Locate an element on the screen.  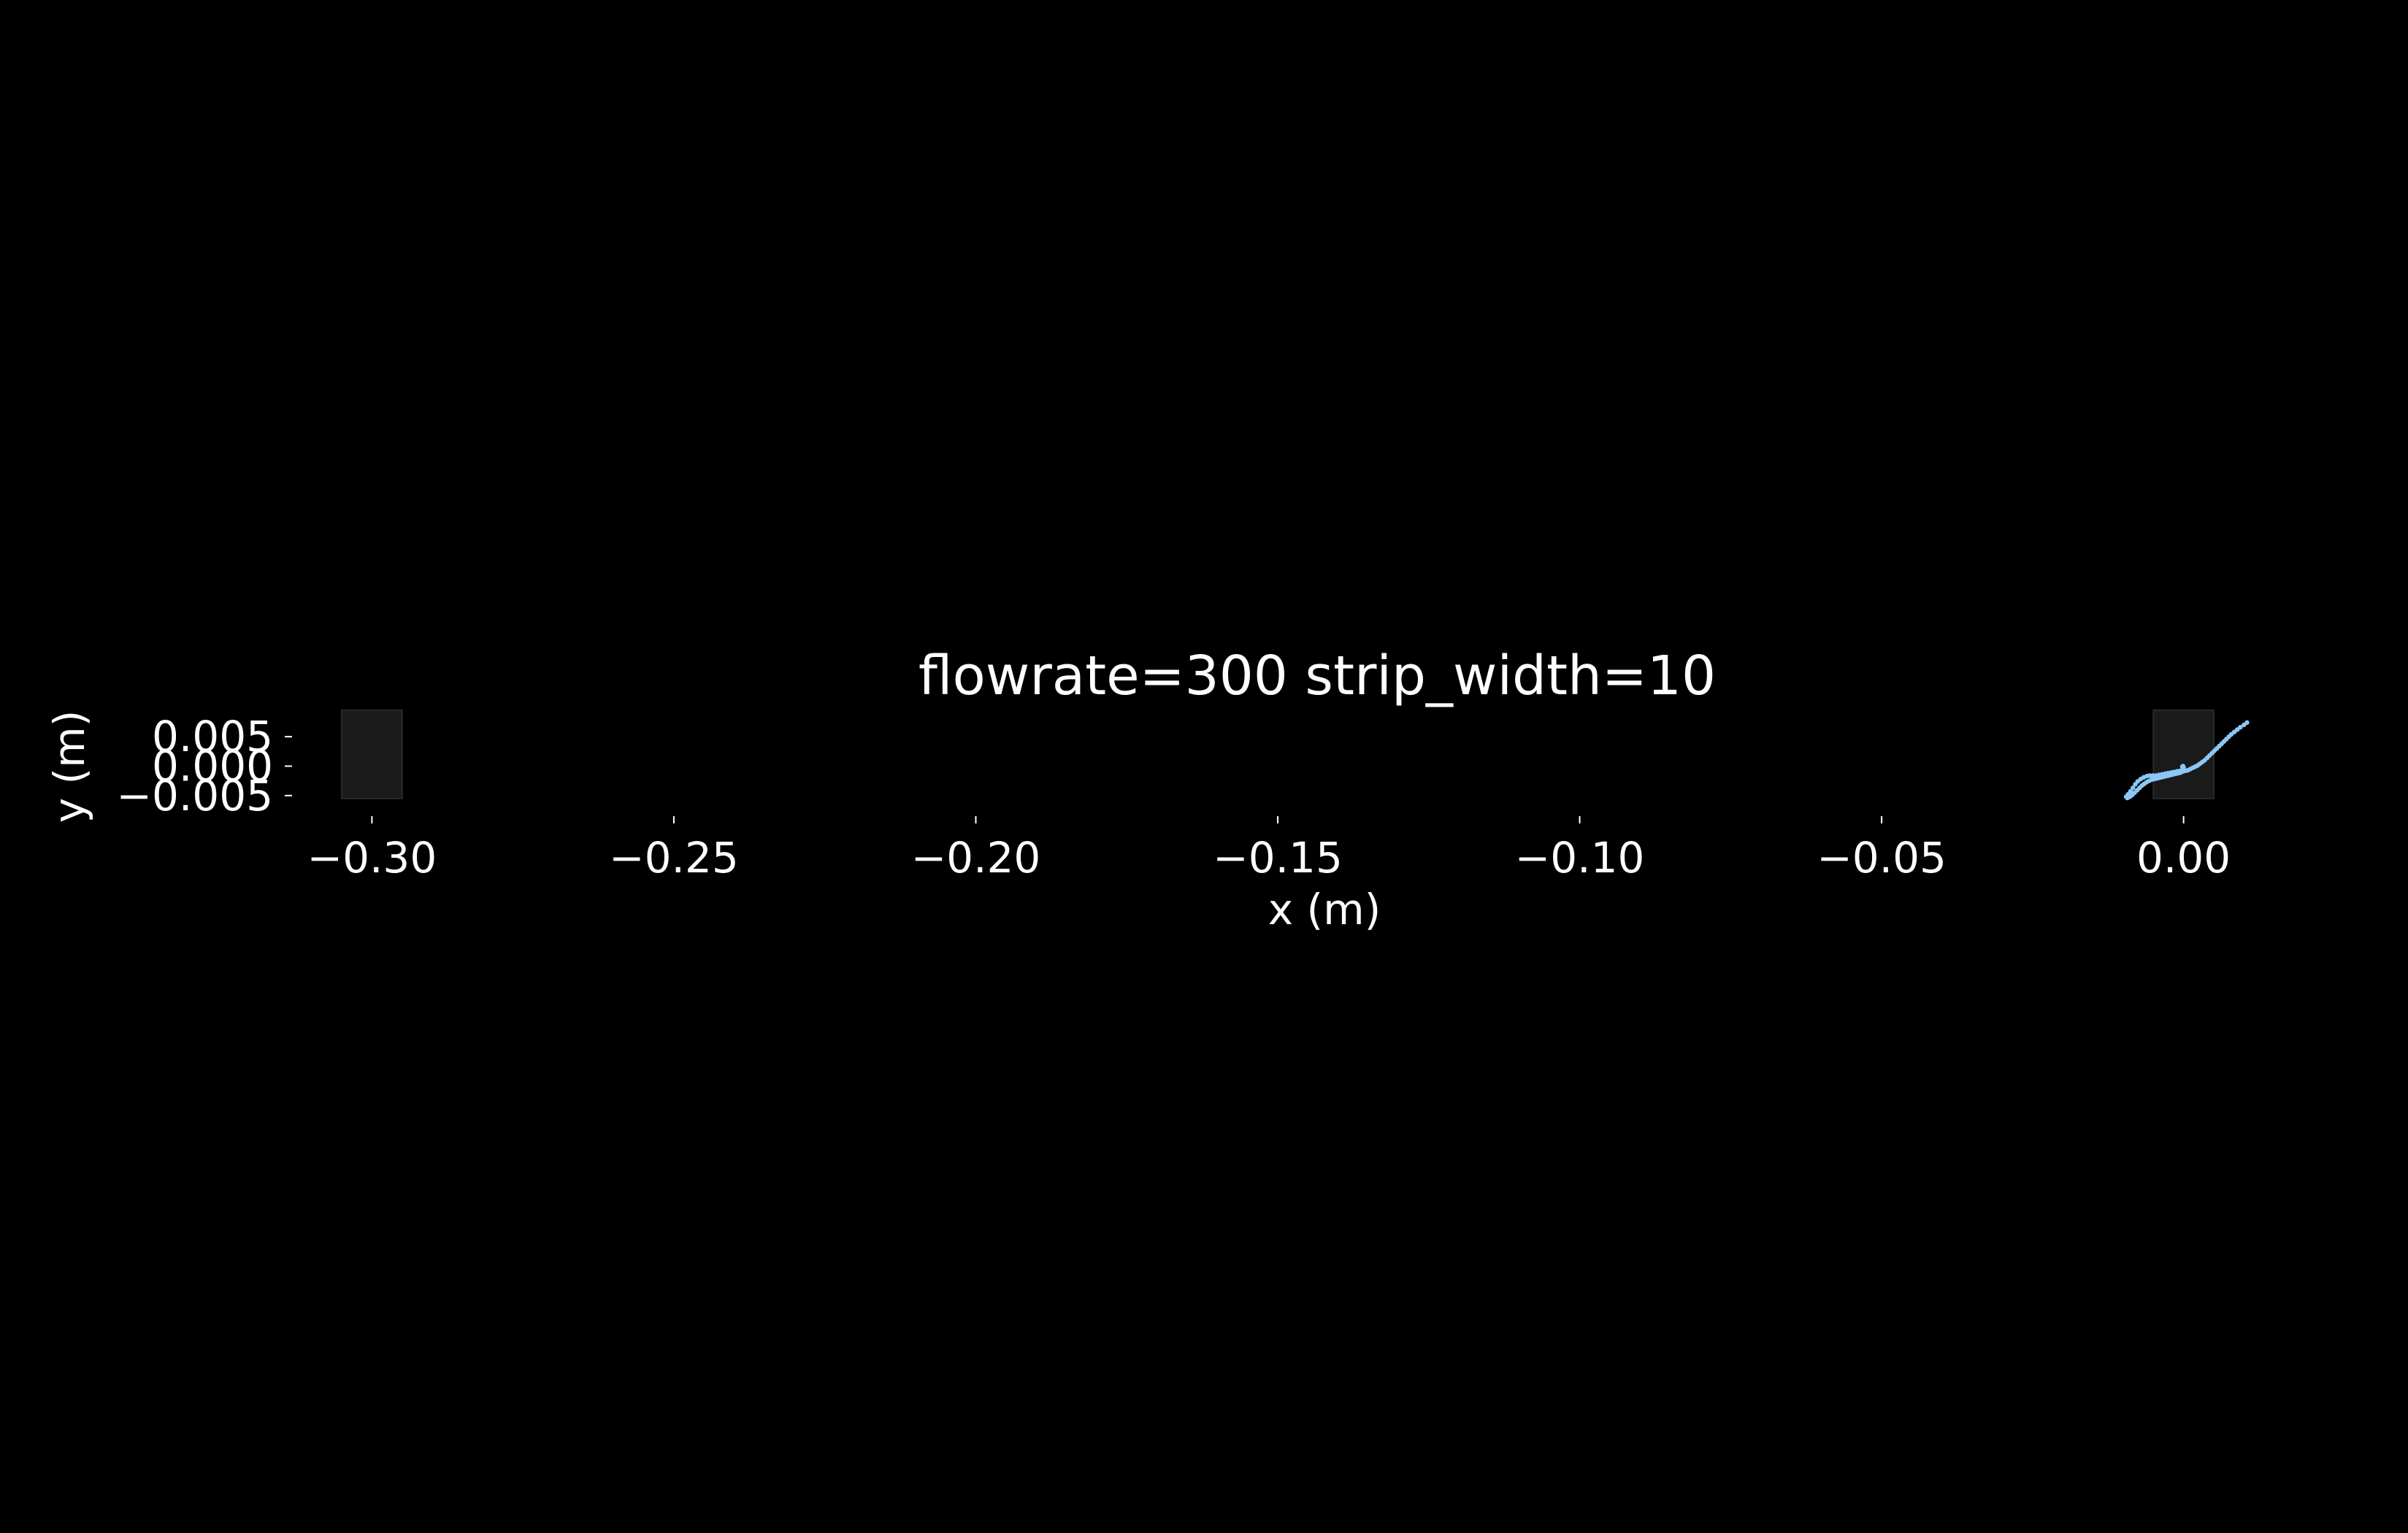
data-points is located at coordinates (2186, 760).